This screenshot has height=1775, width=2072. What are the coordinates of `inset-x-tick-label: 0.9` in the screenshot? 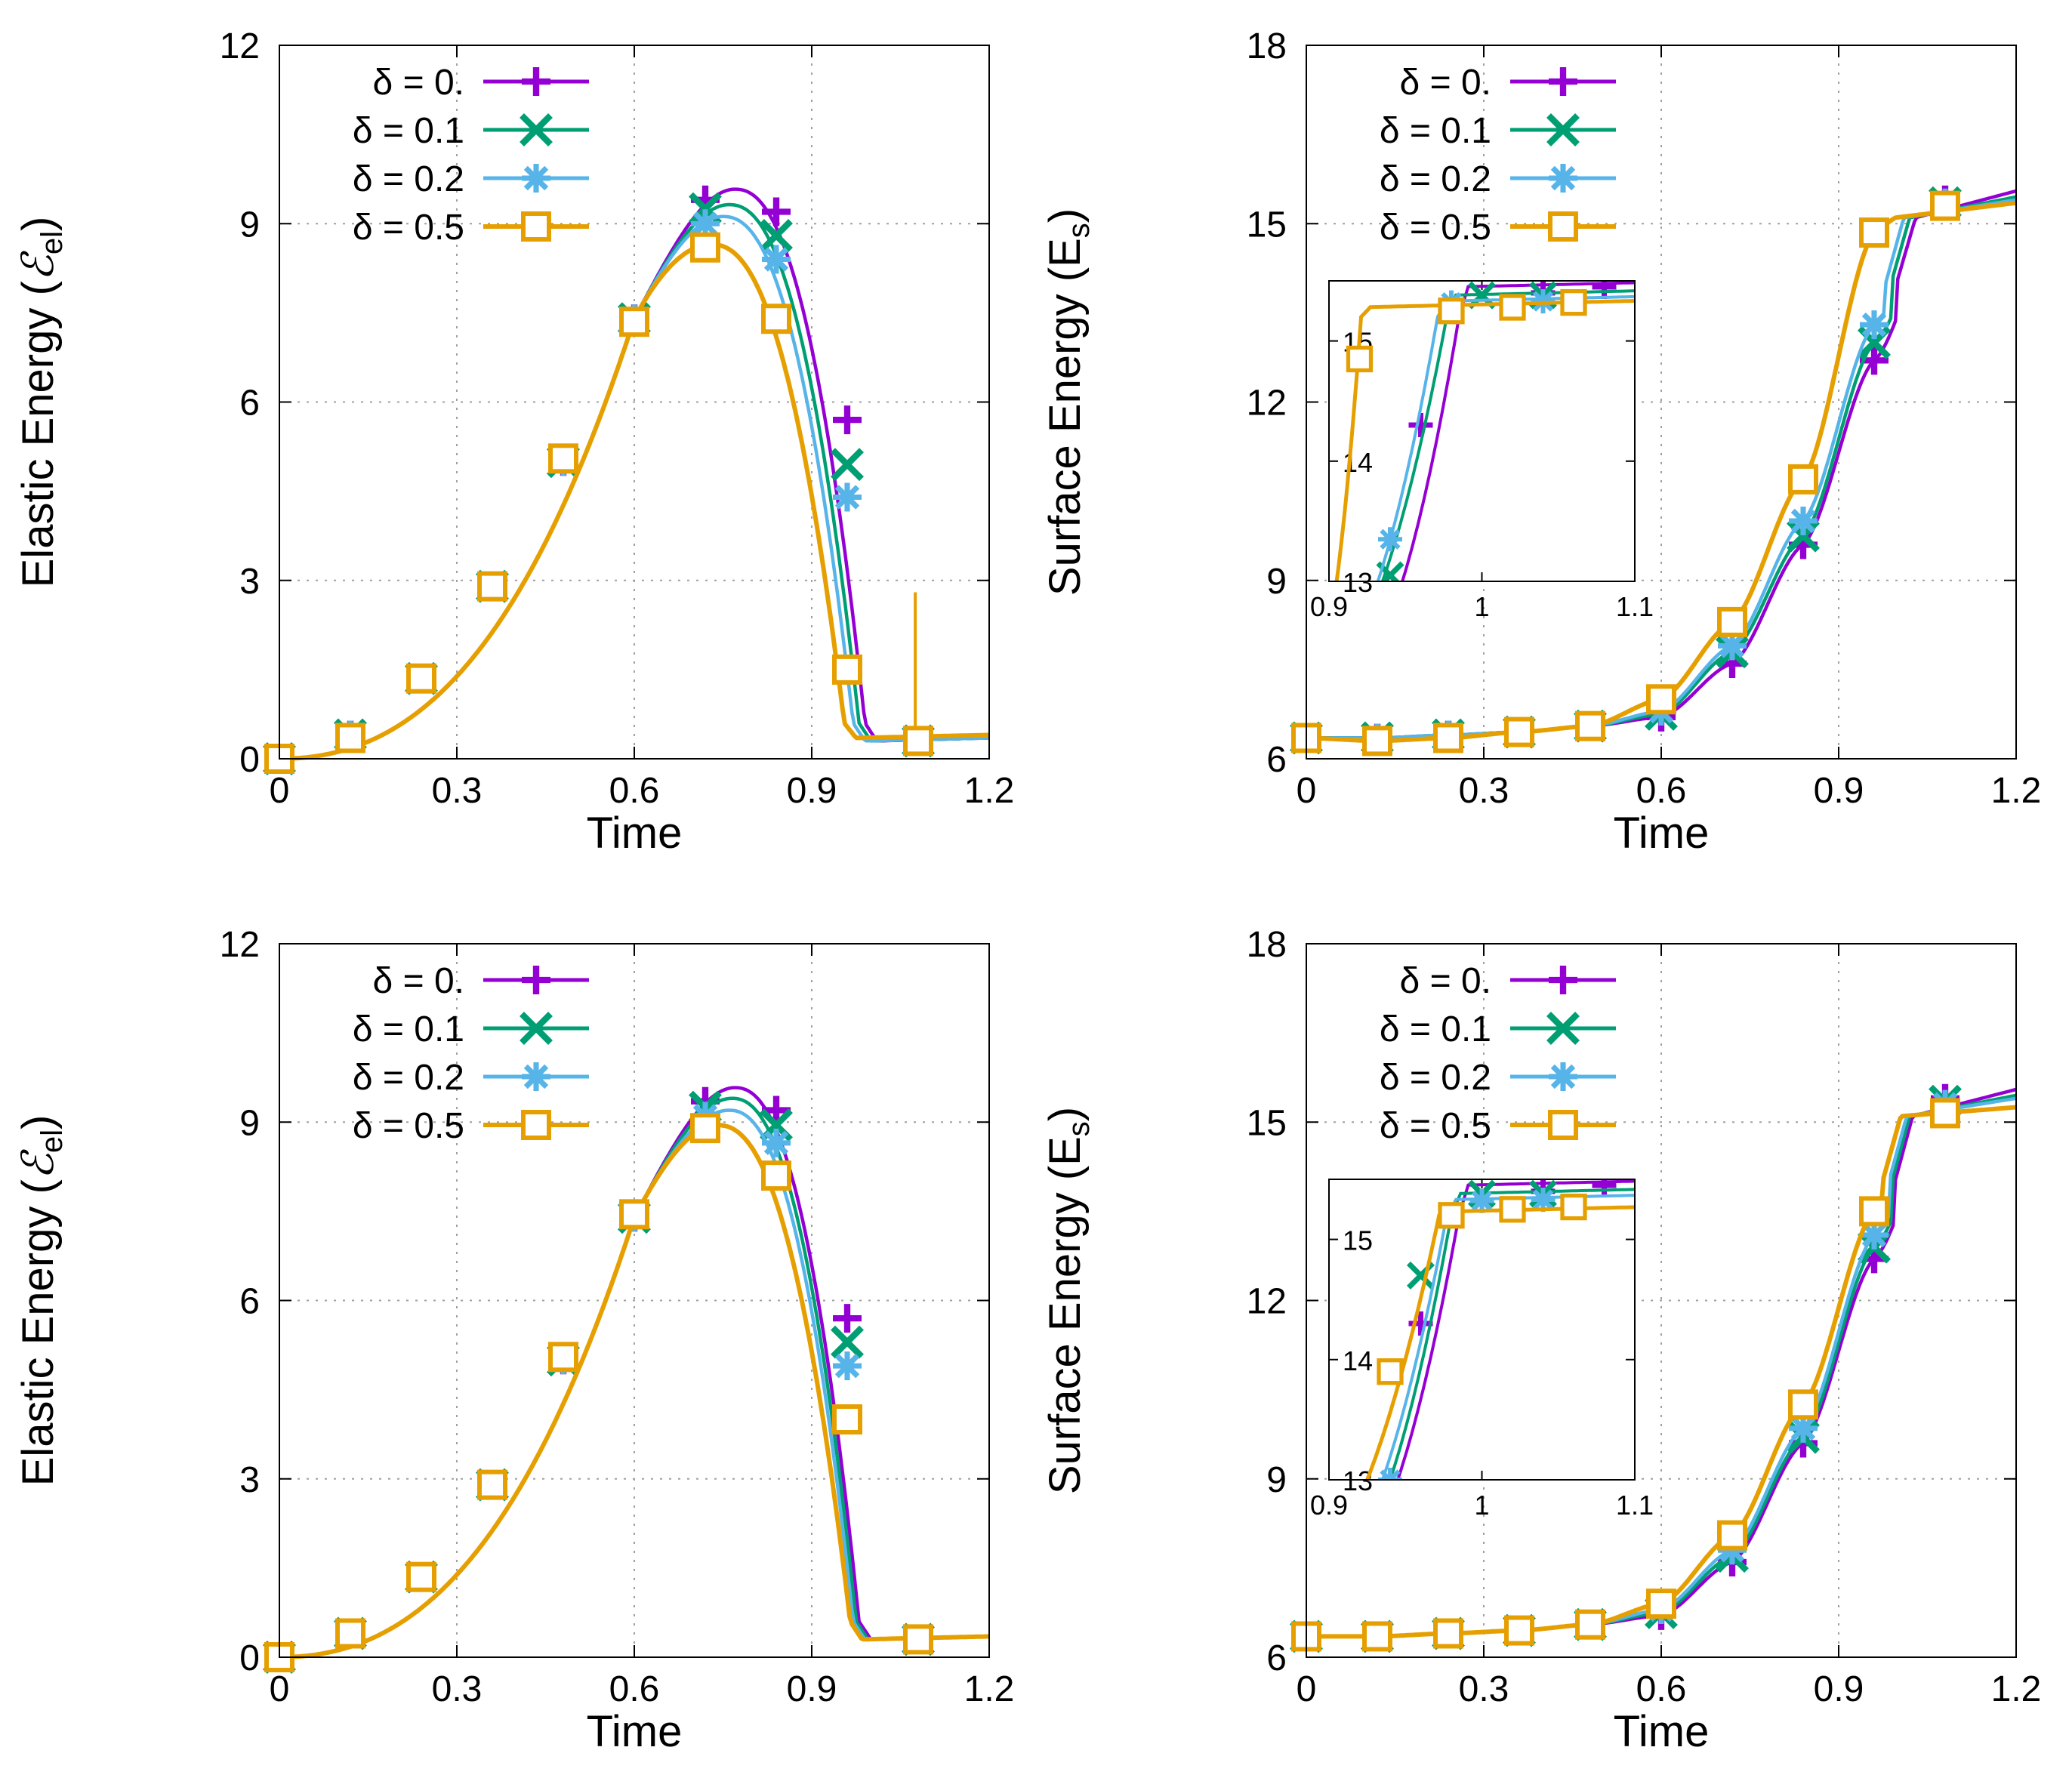 It's located at (1329, 1505).